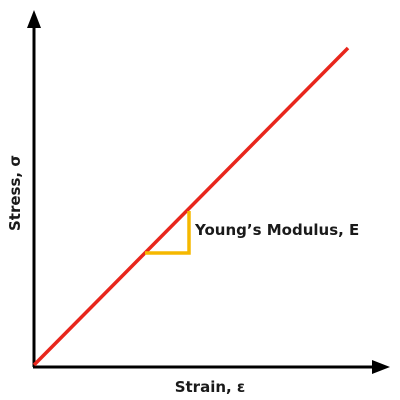  Describe the element at coordinates (210, 387) in the screenshot. I see `x-axis-label: Strain, ε` at that location.